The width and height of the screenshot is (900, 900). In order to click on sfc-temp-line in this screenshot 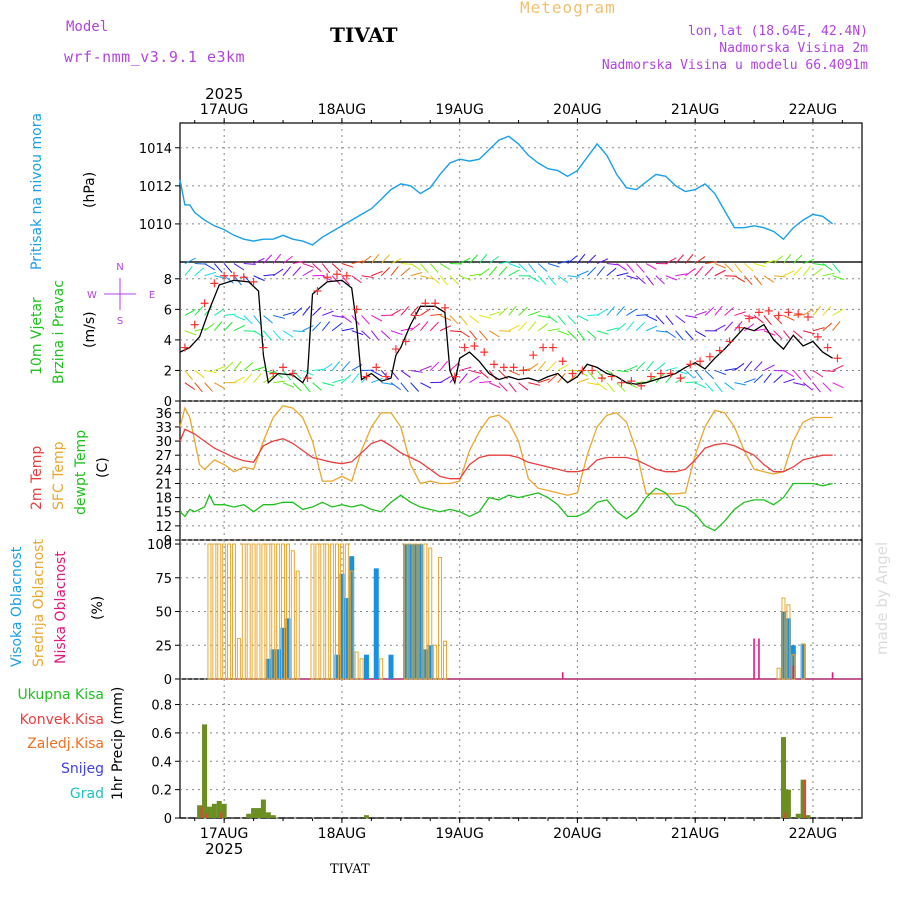, I will do `click(506, 450)`.